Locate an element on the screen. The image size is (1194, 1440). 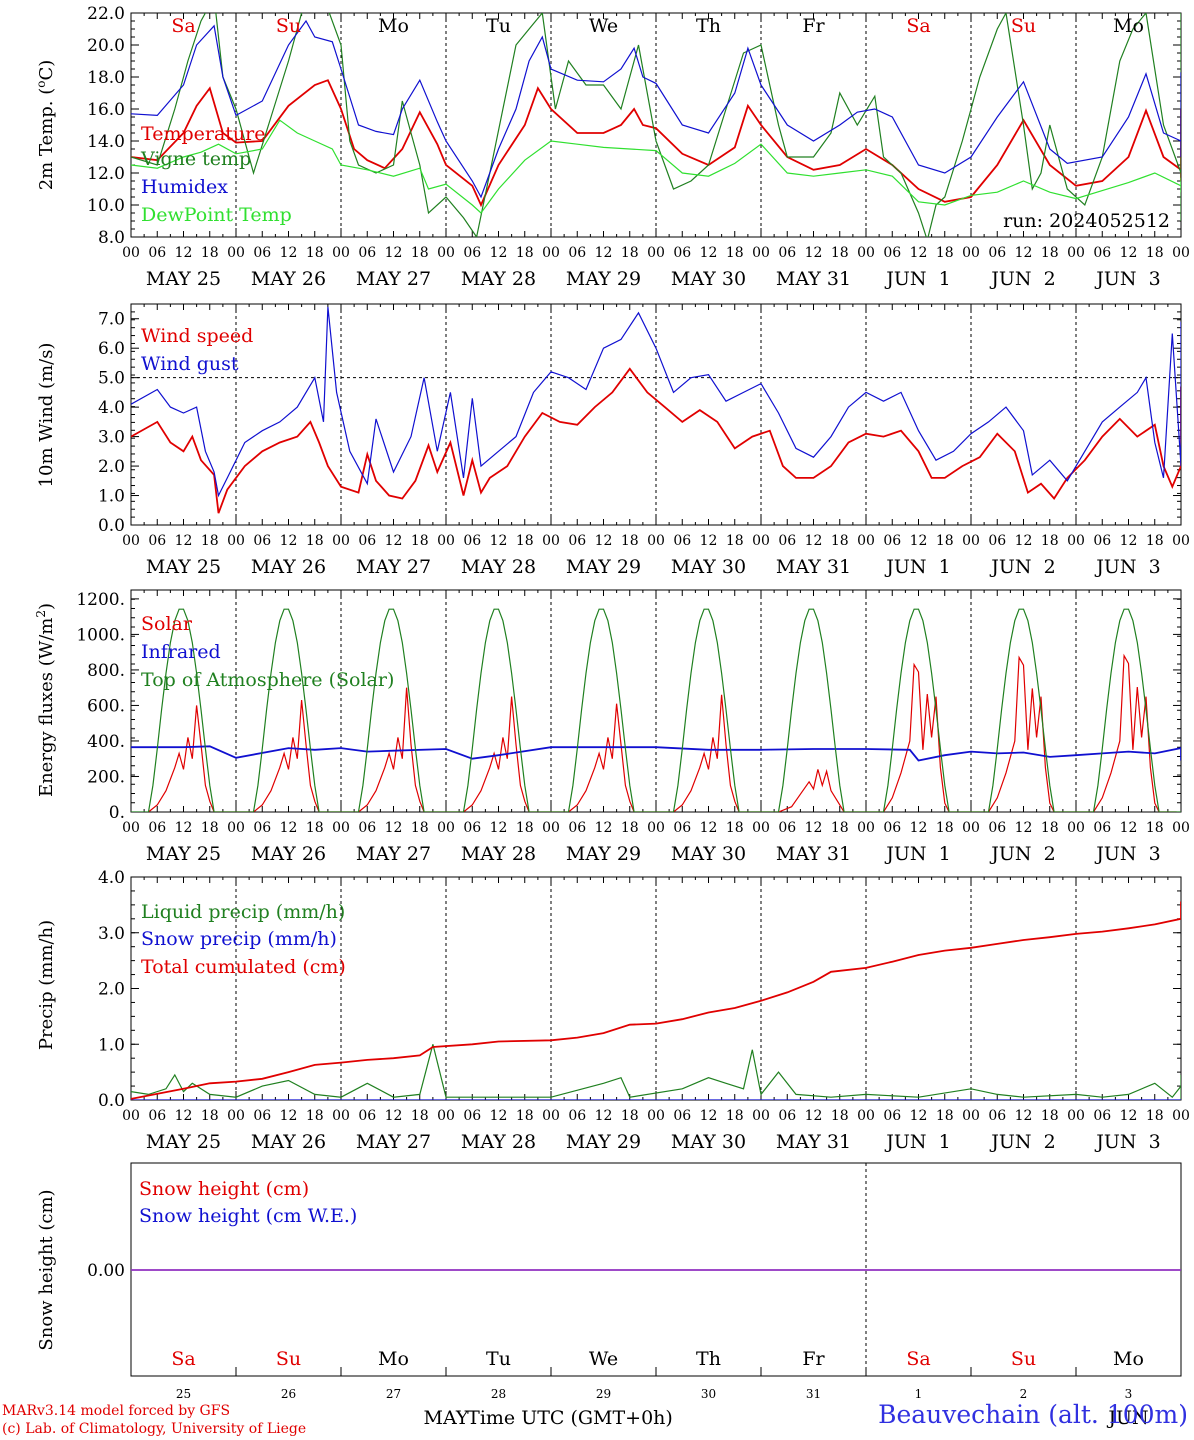
y-tick-label: 7.0 is located at coordinates (111, 320).